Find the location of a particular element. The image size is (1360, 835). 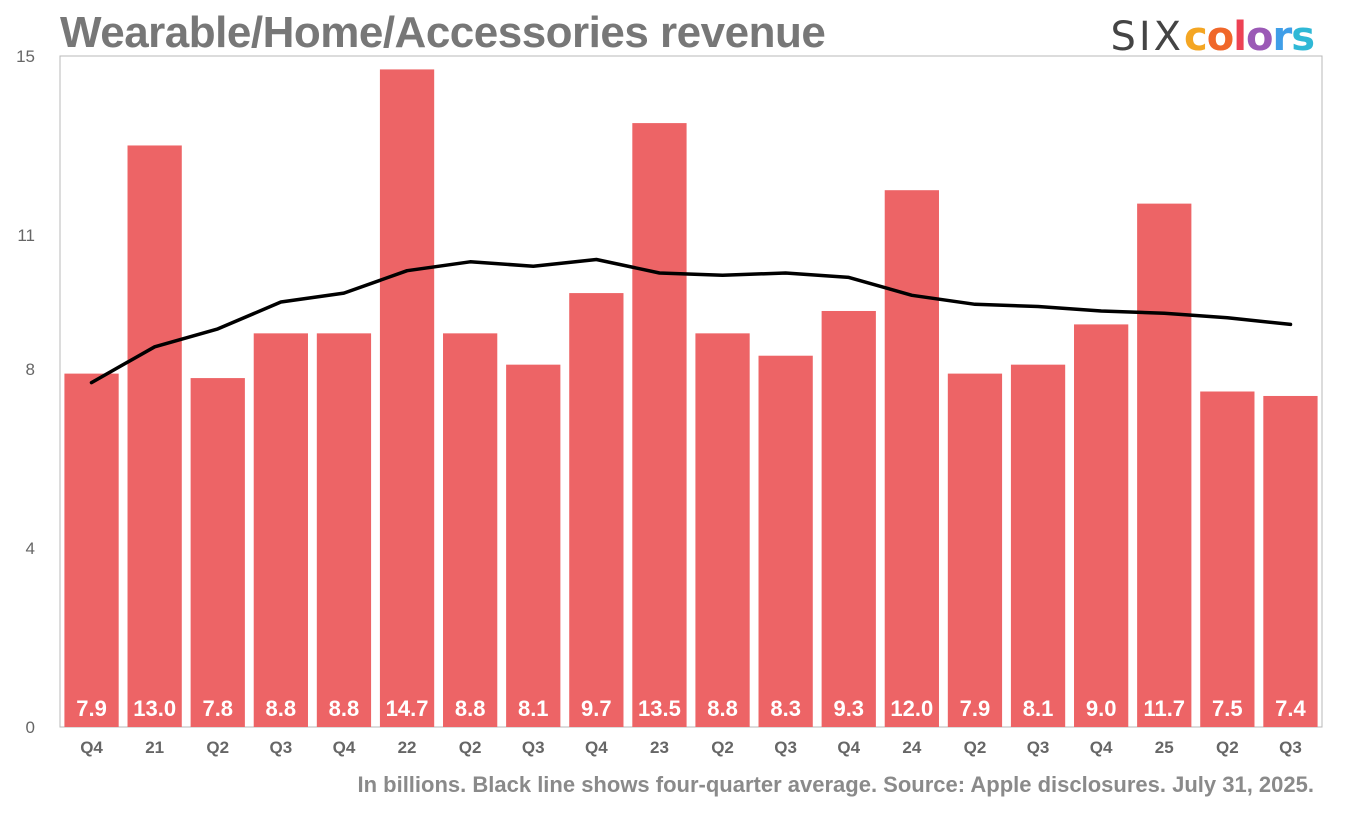

average-line is located at coordinates (691, 321).